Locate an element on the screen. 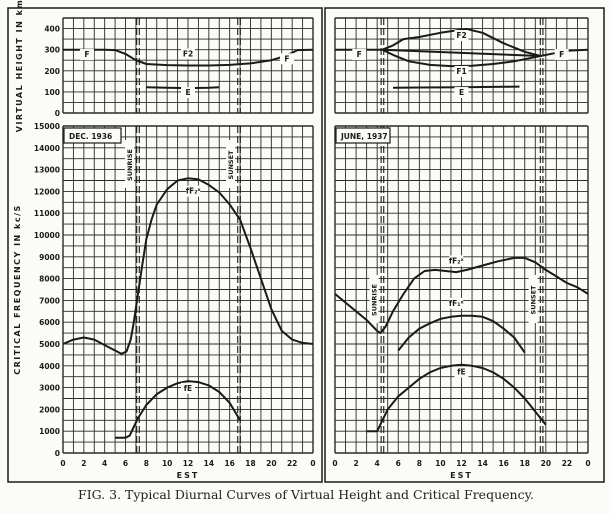 This screenshot has height=514, width=612. y-tick-label: 8000 is located at coordinates (49, 279).